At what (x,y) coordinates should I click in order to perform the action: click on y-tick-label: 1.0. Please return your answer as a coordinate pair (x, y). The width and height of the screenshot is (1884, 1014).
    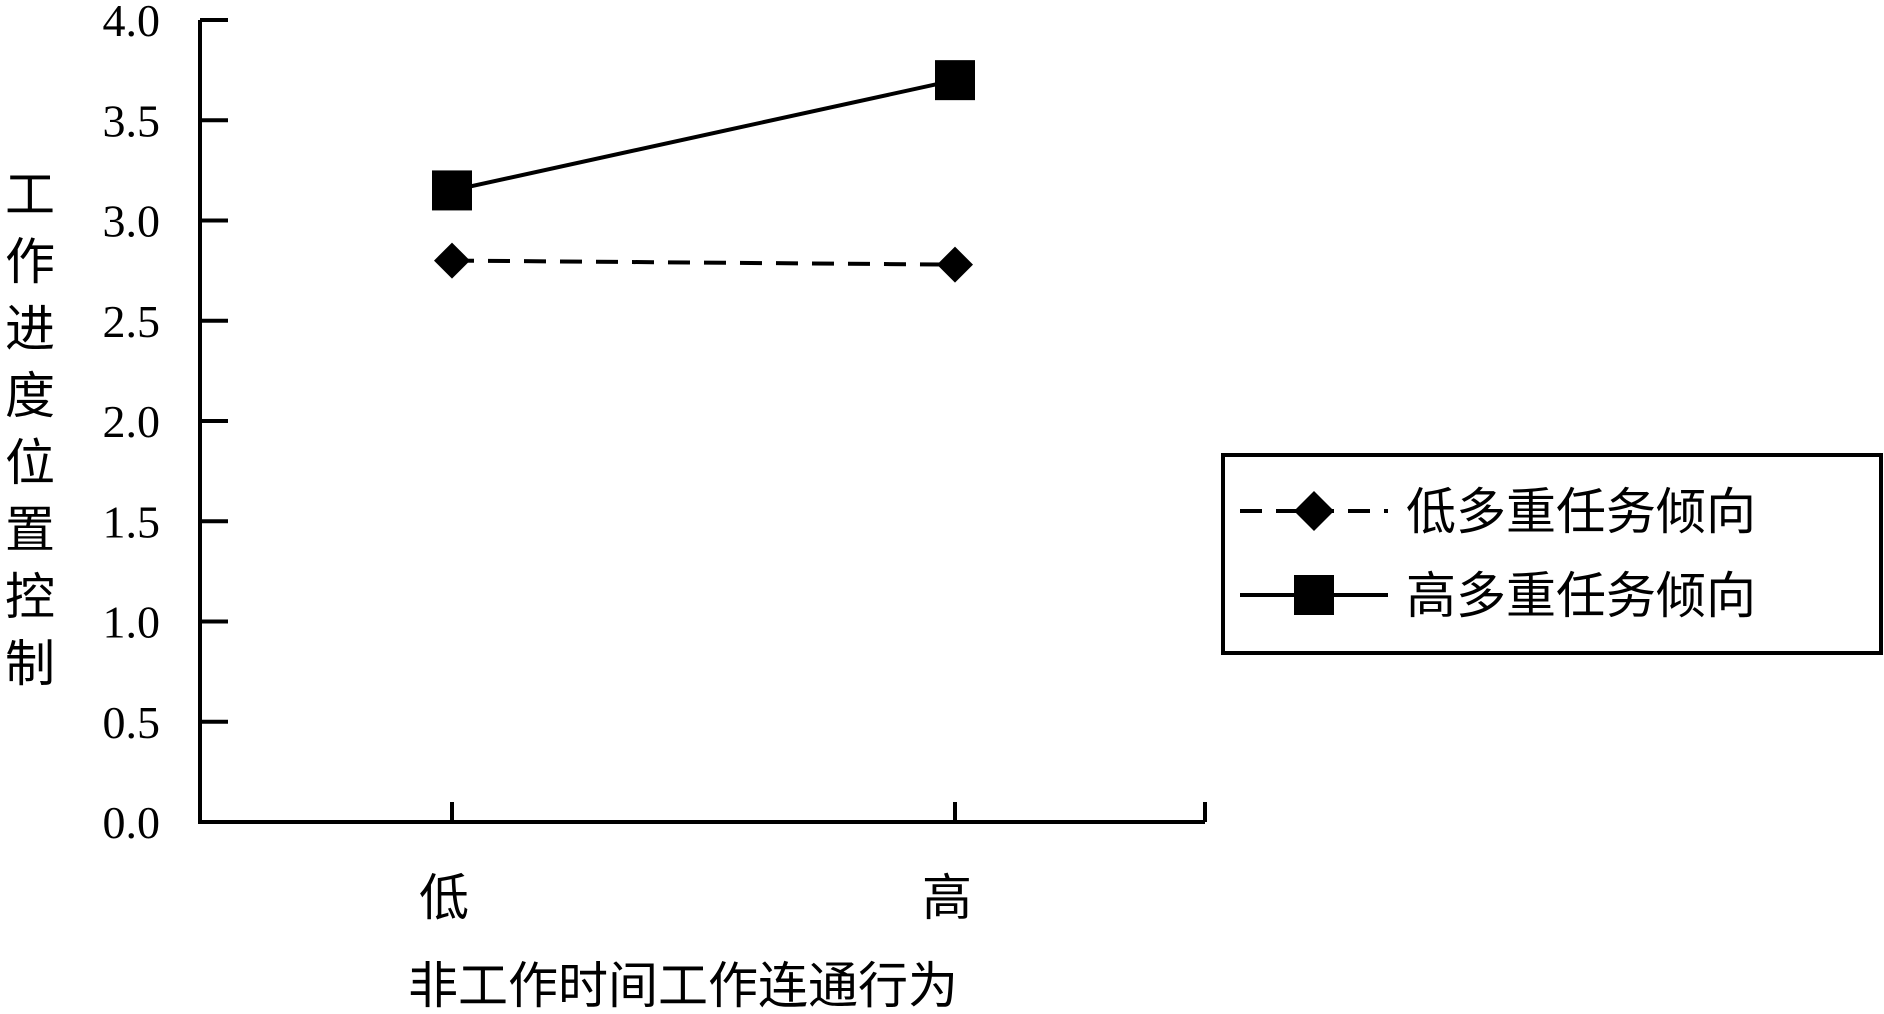
    Looking at the image, I should click on (132, 622).